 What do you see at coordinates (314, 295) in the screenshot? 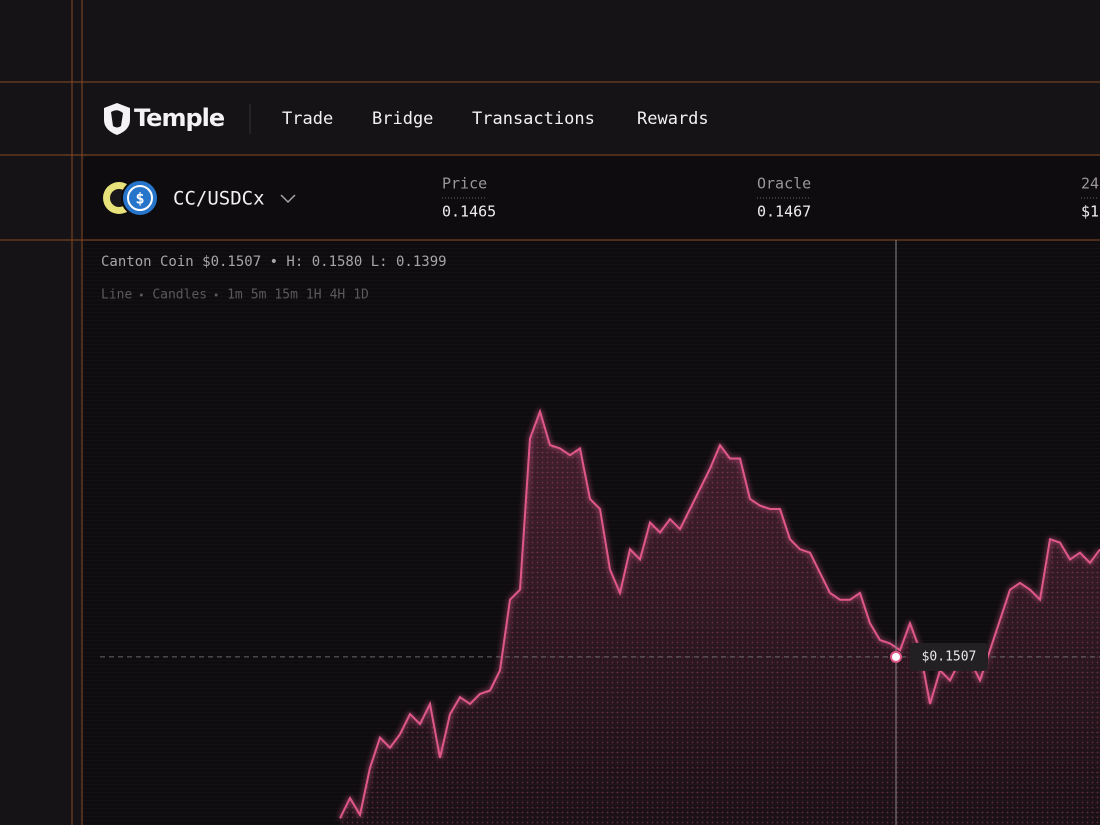
I see `interval-option: 1H` at bounding box center [314, 295].